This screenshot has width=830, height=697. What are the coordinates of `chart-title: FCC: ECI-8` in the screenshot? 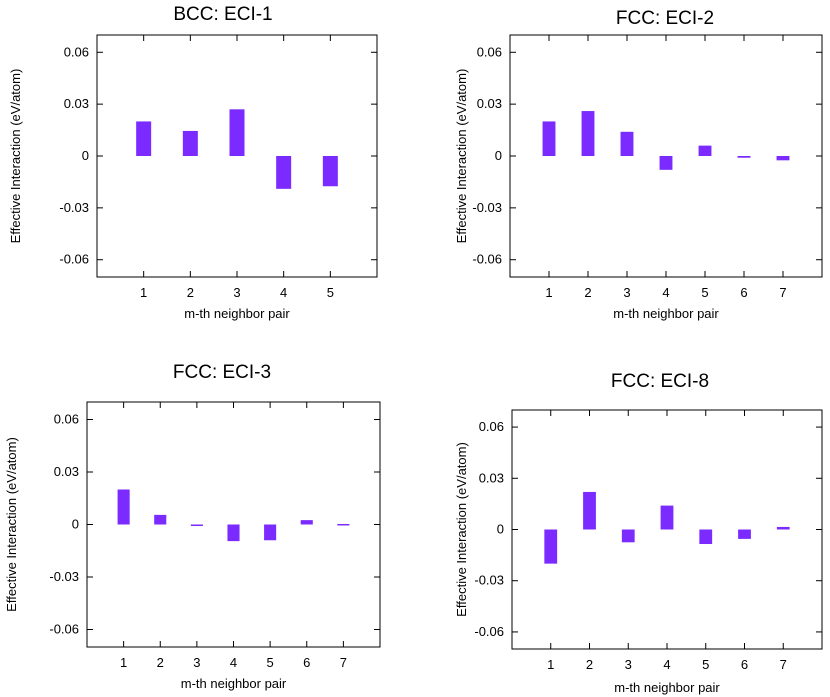 It's located at (660, 381).